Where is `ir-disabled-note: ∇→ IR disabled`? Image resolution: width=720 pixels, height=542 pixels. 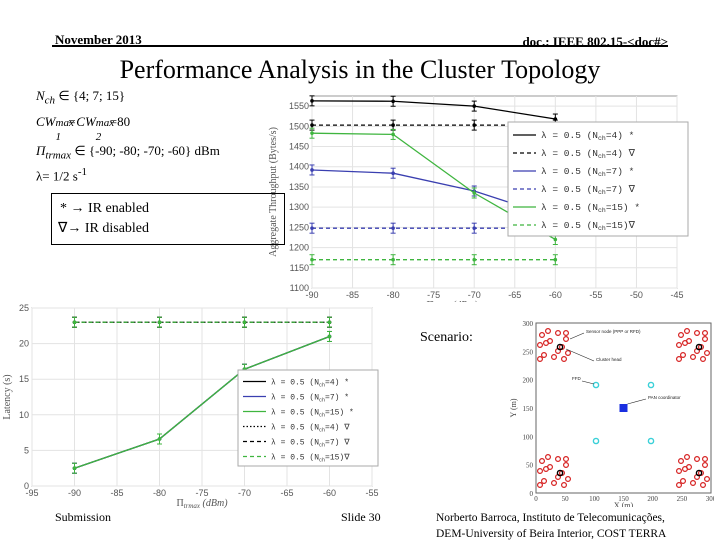 ir-disabled-note: ∇→ IR disabled is located at coordinates (104, 228).